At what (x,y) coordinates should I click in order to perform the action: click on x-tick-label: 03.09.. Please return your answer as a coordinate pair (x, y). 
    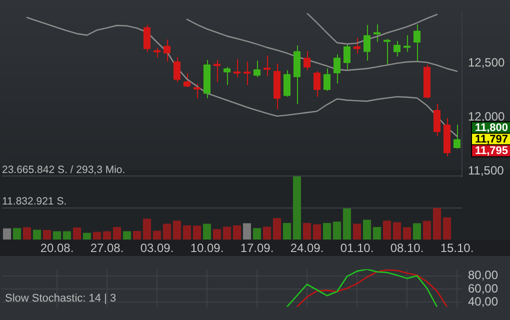
    Looking at the image, I should click on (157, 248).